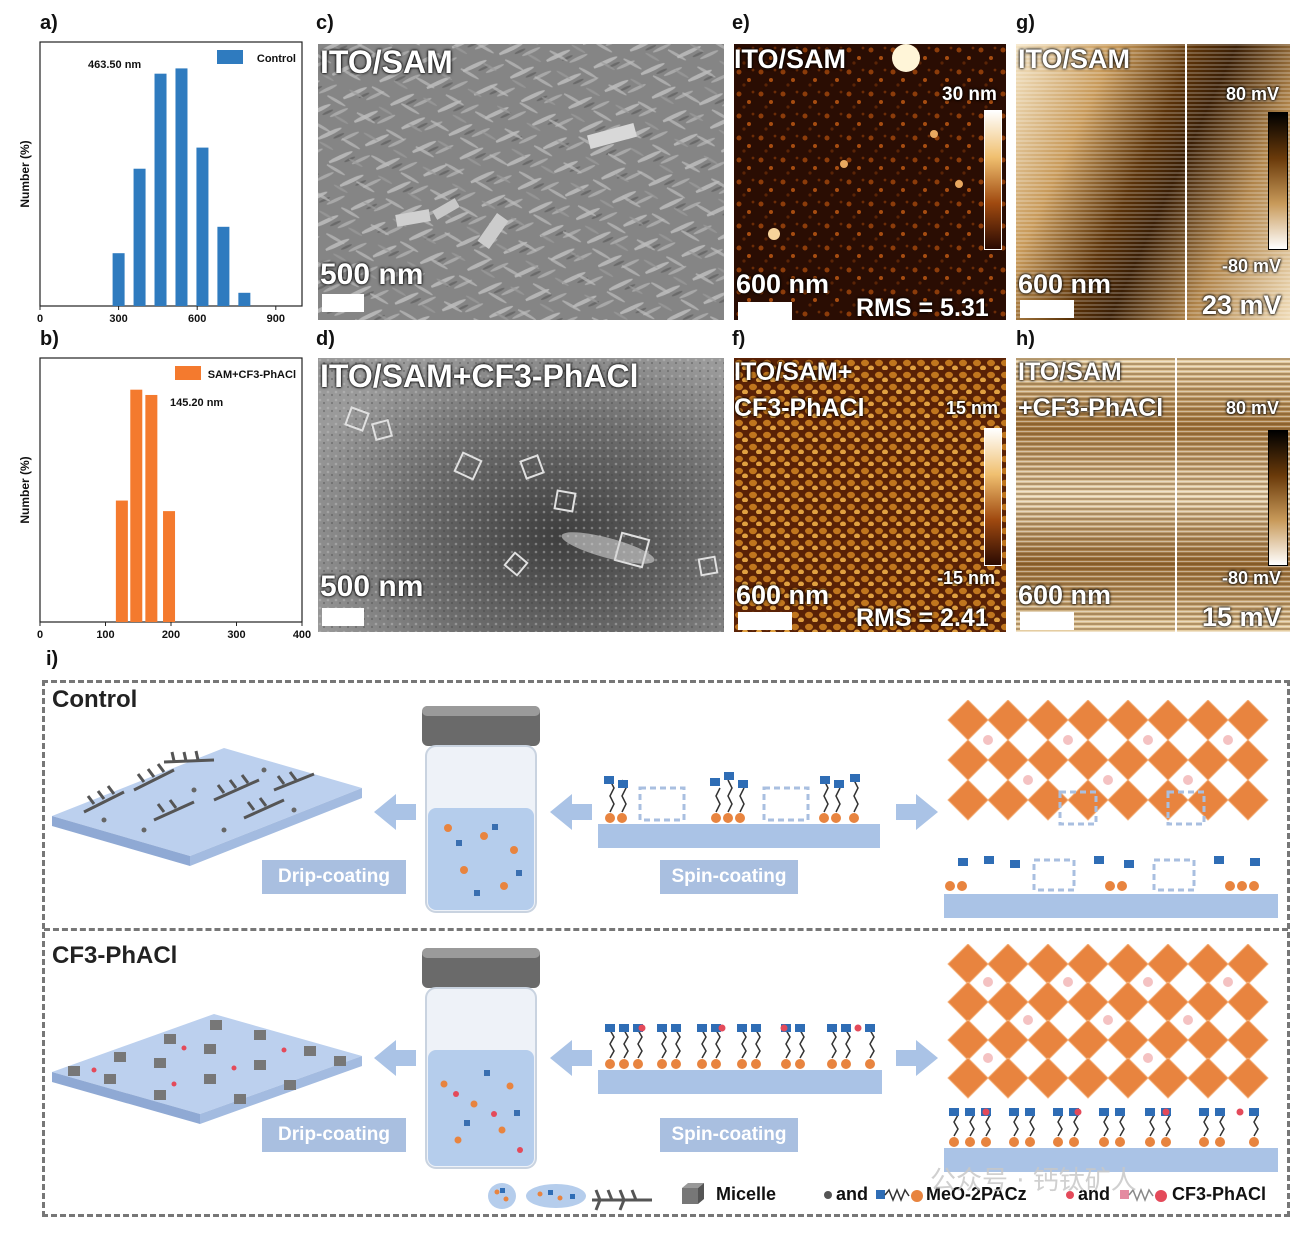 The height and width of the screenshot is (1238, 1305). Describe the element at coordinates (666, 929) in the screenshot. I see `schematic-divider` at that location.